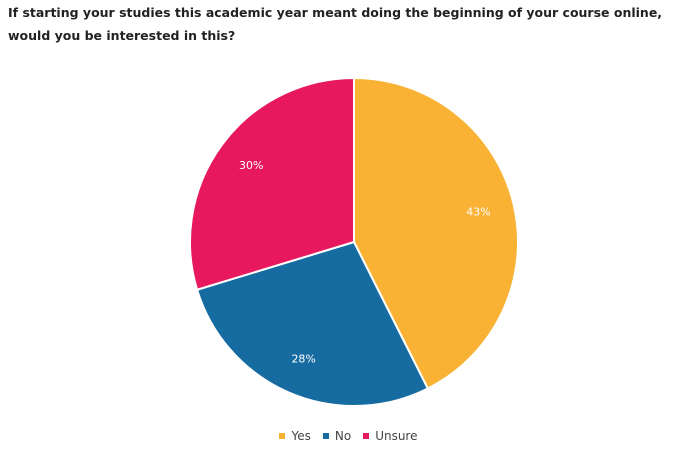  I want to click on legend-item: No, so click(337, 436).